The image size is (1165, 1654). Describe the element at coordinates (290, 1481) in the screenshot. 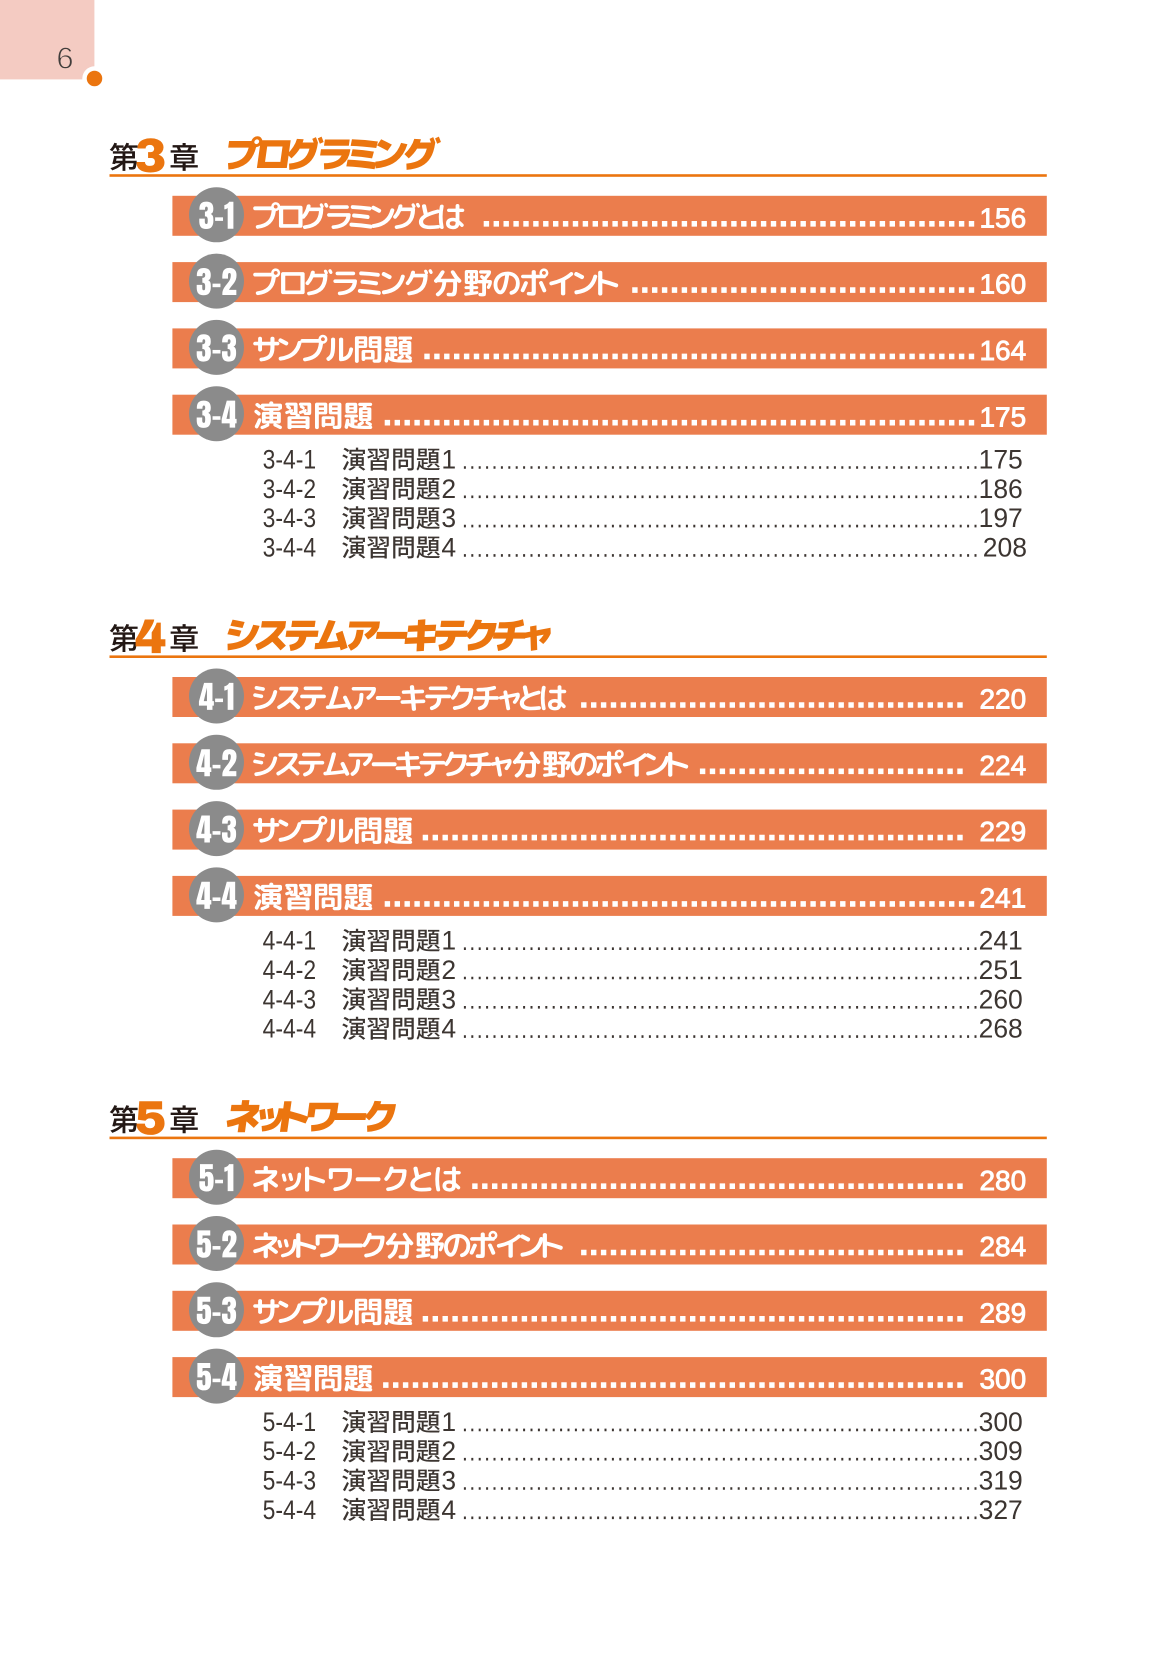

I see `svg-text: 5-4-3` at that location.